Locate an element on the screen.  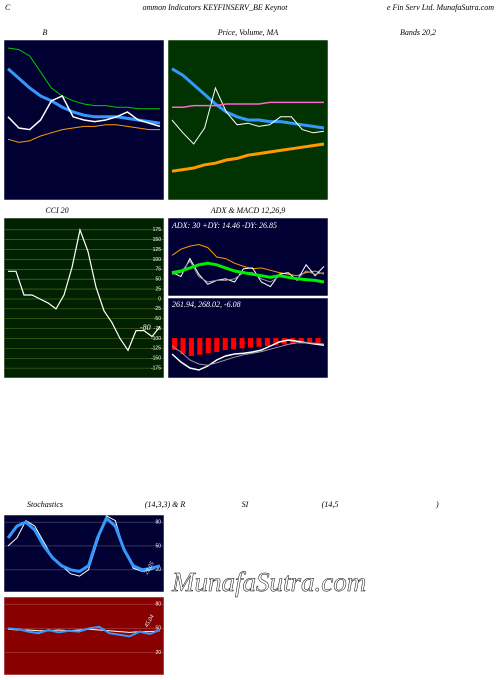
annotation: ADX: 30 +DY: 14.46 -DY: 26.85 is located at coordinates (224, 225).